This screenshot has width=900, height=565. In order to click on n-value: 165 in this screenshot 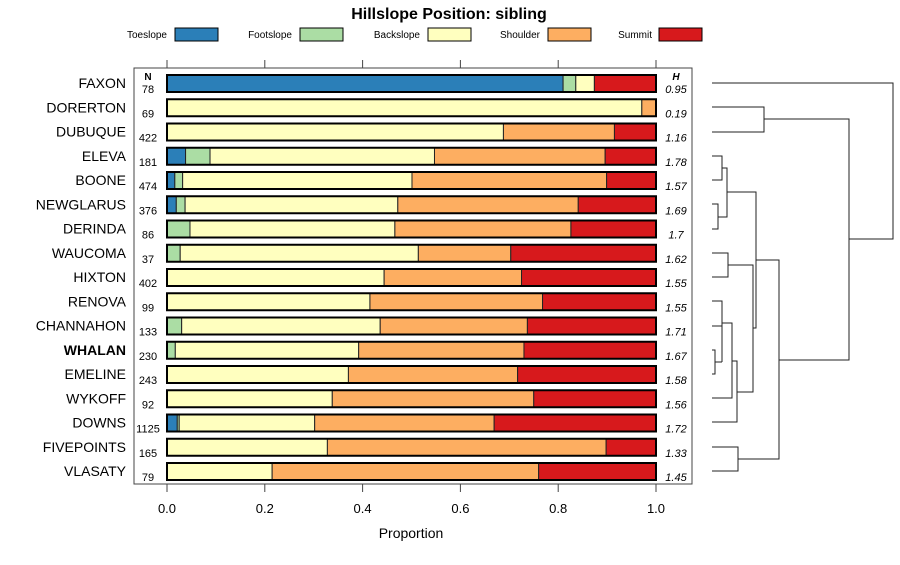, I will do `click(148, 454)`.